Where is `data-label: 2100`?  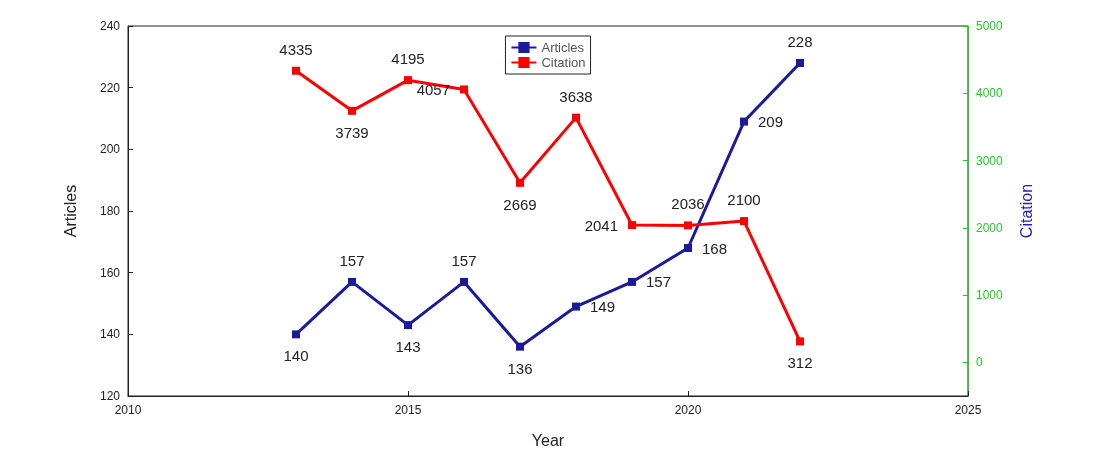 data-label: 2100 is located at coordinates (744, 200).